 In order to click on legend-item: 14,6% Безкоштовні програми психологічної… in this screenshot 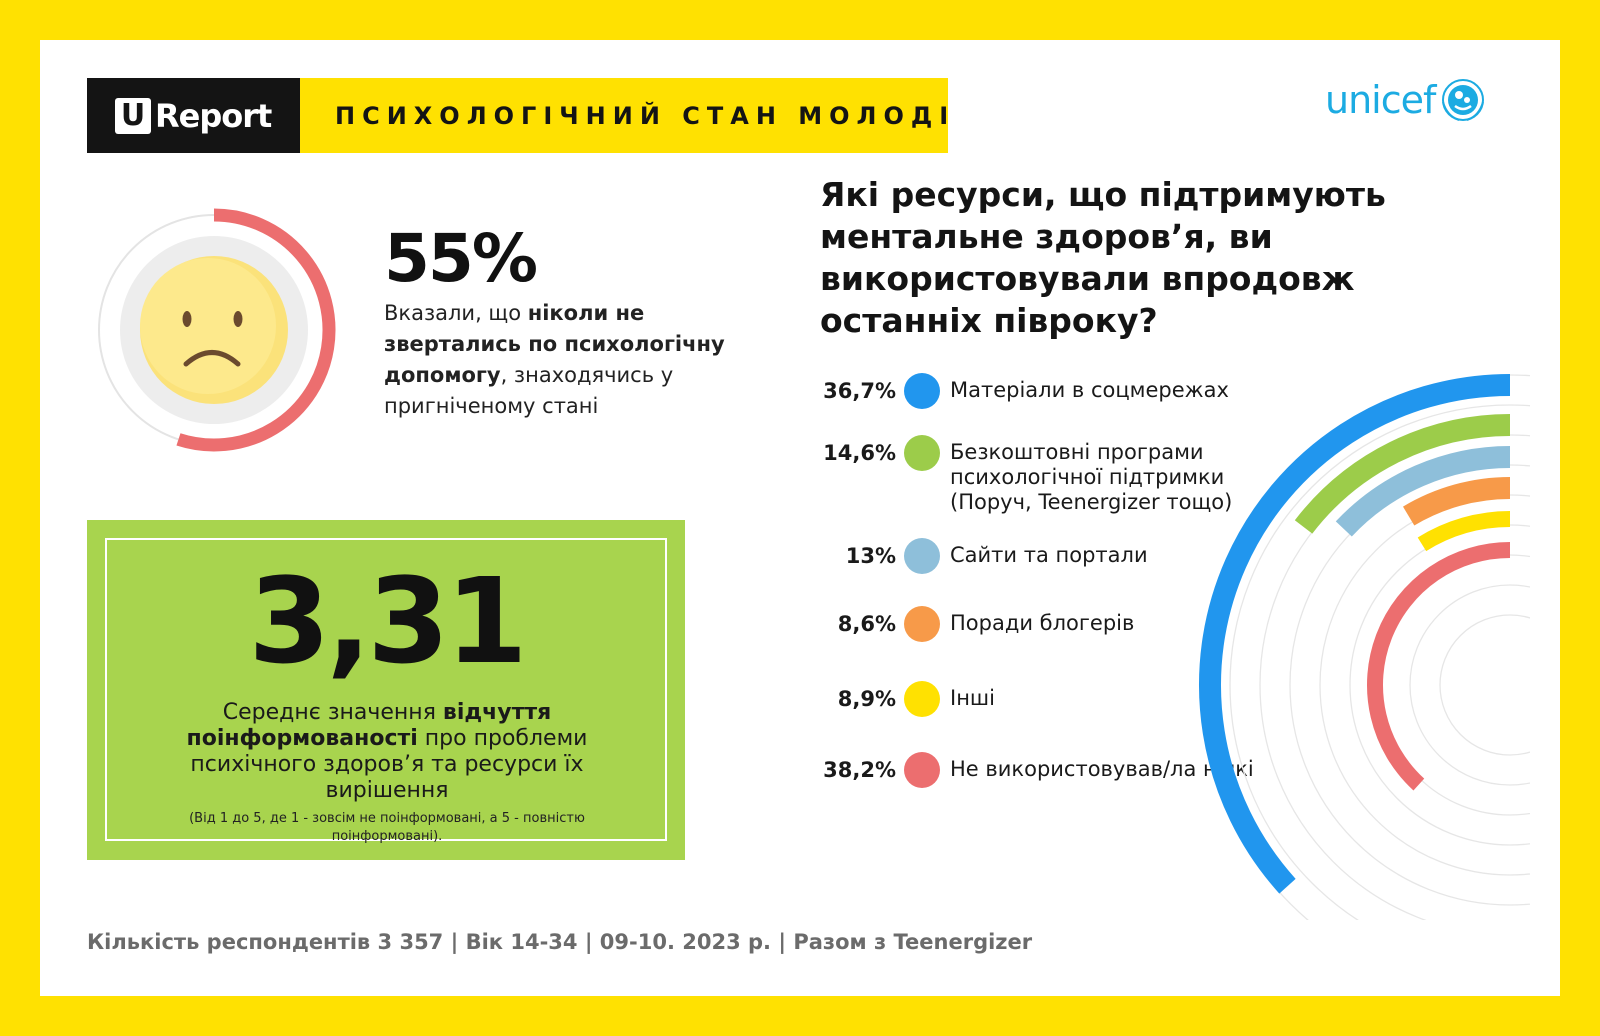, I will do `click(1035, 475)`.